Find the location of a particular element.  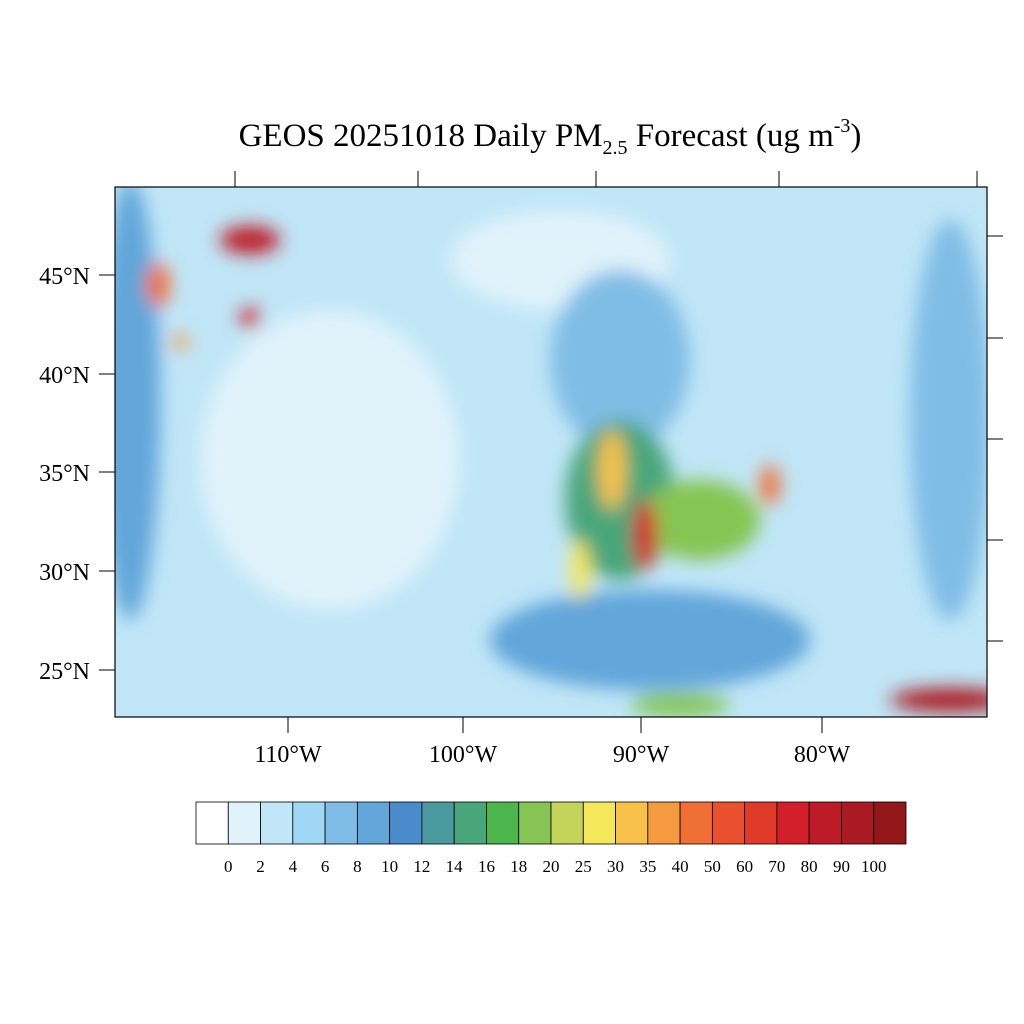

colorbar-label: 80 is located at coordinates (809, 866).